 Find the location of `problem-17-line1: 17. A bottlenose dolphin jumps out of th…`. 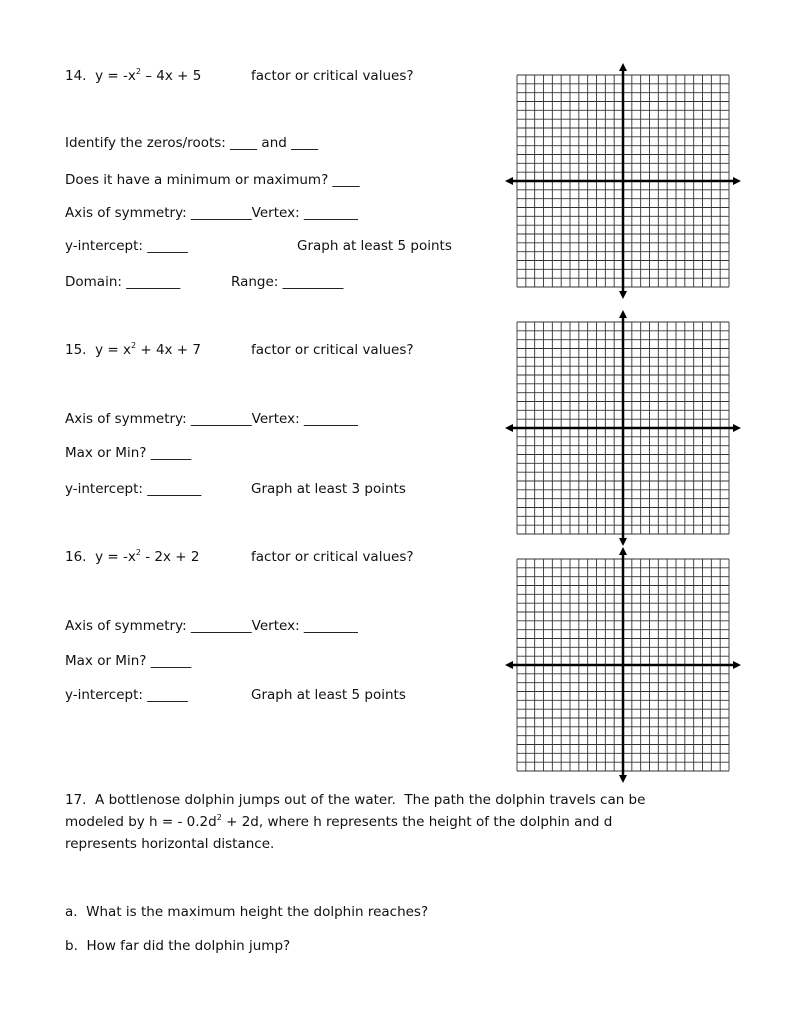

problem-17-line1: 17. A bottlenose dolphin jumps out of th… is located at coordinates (355, 800).